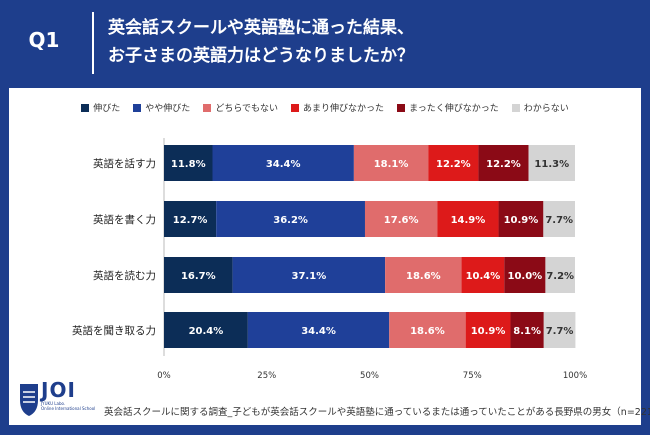 Image resolution: width=650 pixels, height=435 pixels. Describe the element at coordinates (168, 109) in the screenshot. I see `legend-label: やや伸びた` at that location.